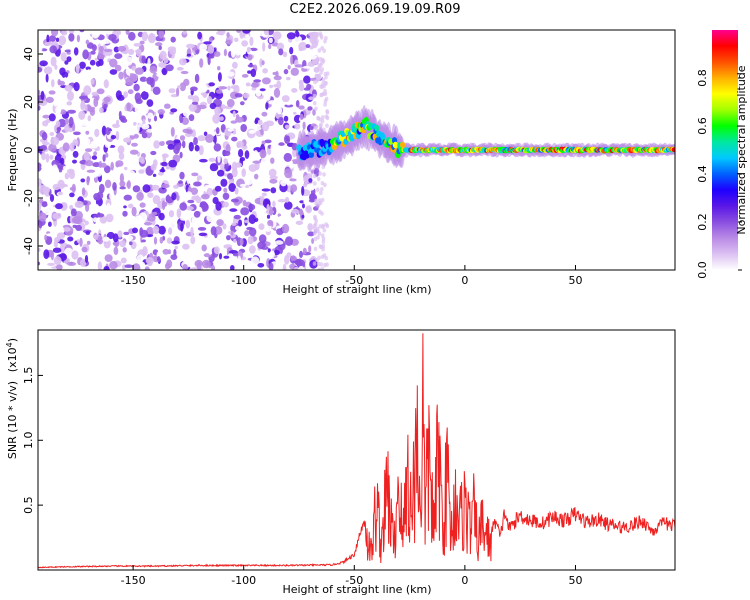  I want to click on heatmap-x-tick-label: -50, so click(354, 280).